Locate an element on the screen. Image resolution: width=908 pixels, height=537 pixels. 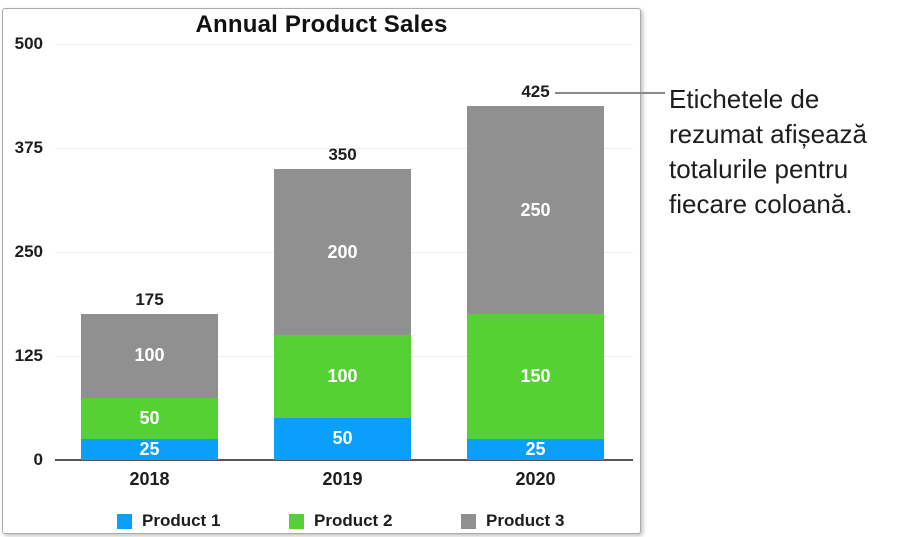
legend-item-product-1: Product 1 is located at coordinates (168, 521).